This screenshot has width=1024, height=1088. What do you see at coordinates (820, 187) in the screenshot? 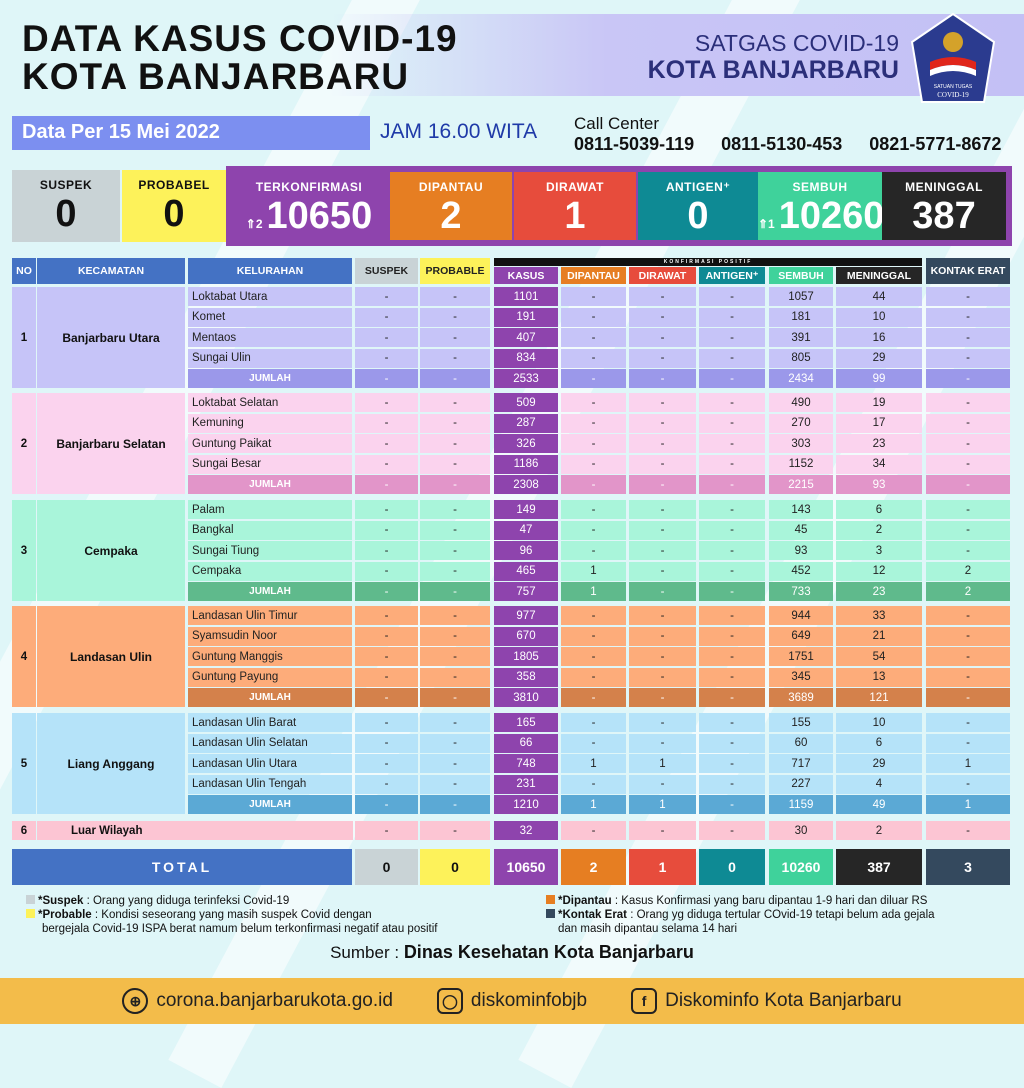
I see `summary-label: SEMBUH` at bounding box center [820, 187].